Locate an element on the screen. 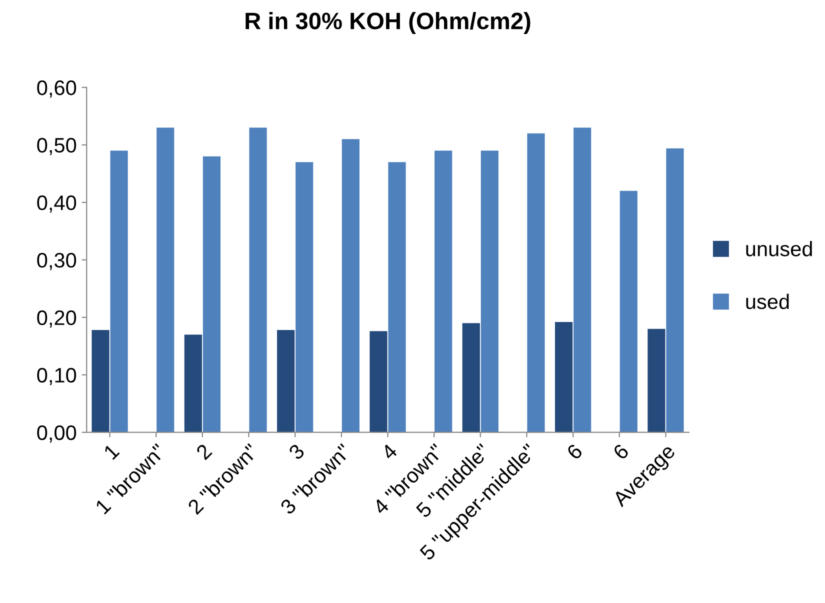 This screenshot has height=603, width=825. legend-label: unused is located at coordinates (779, 248).